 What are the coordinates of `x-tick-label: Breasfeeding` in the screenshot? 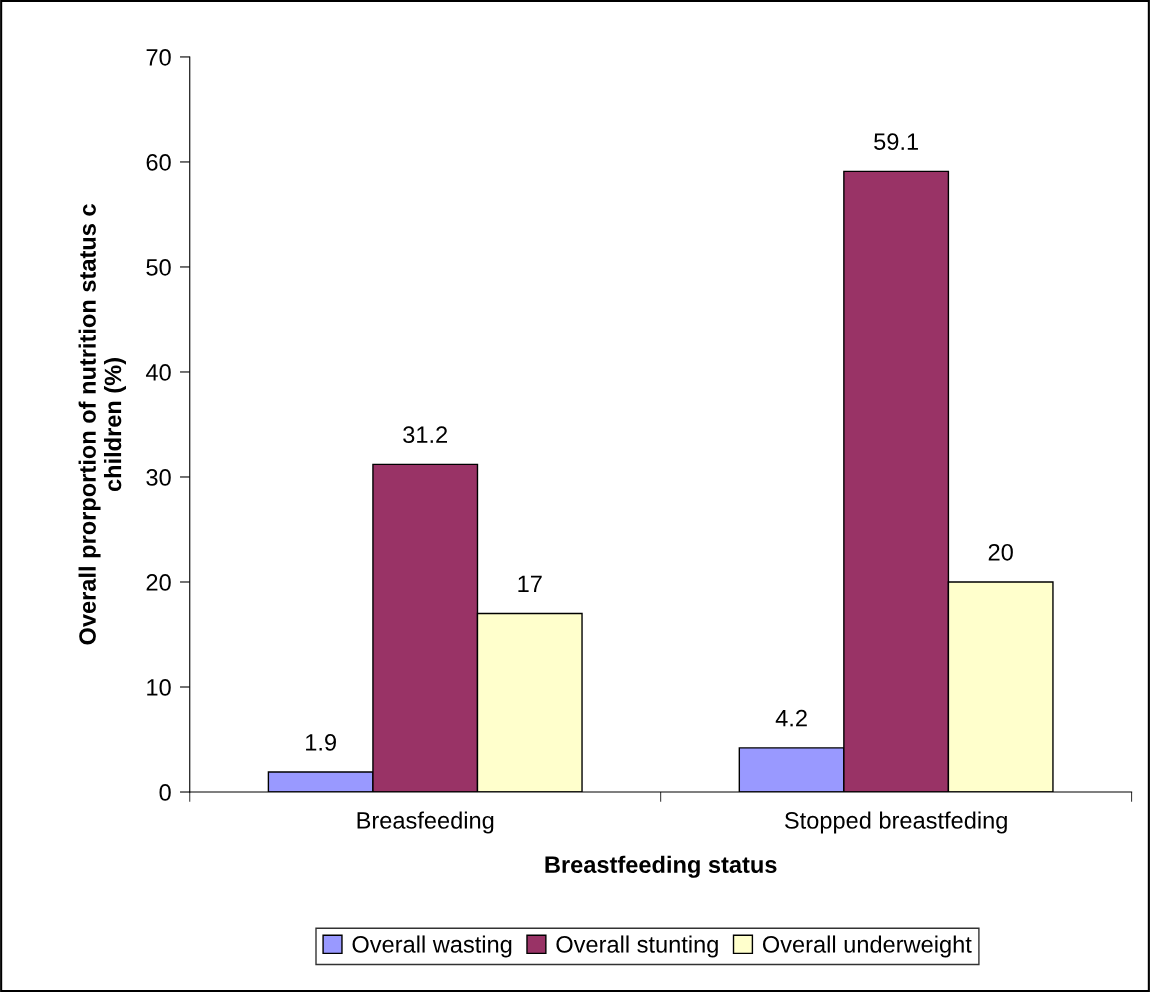 It's located at (425, 822).